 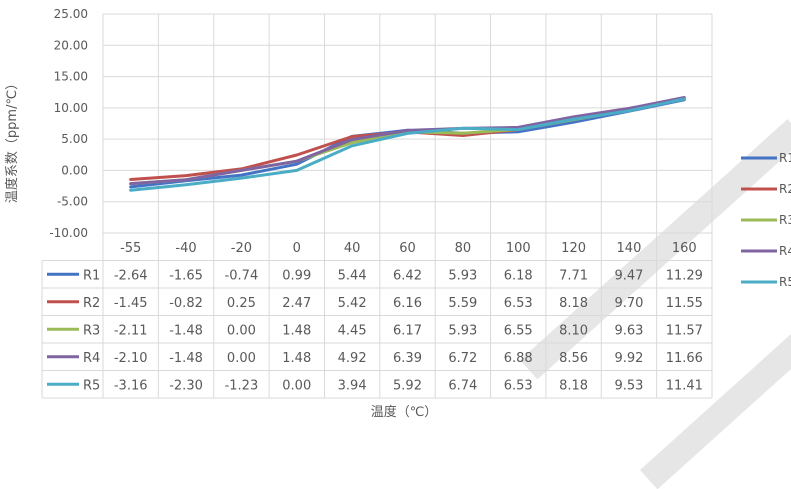 What do you see at coordinates (241, 303) in the screenshot?
I see `table-cell: 0.25` at bounding box center [241, 303].